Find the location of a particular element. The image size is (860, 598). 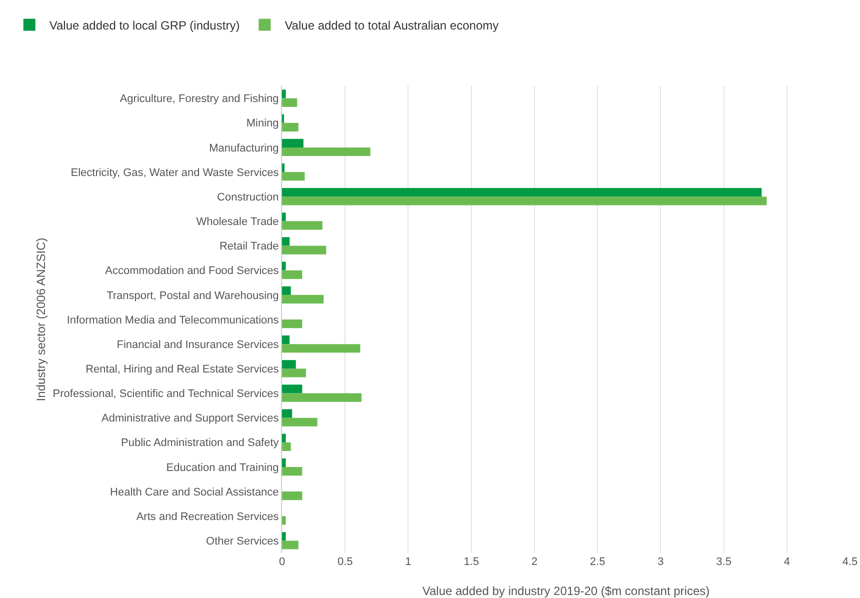

y-tick-label: Arts and Recreation Services is located at coordinates (208, 516).